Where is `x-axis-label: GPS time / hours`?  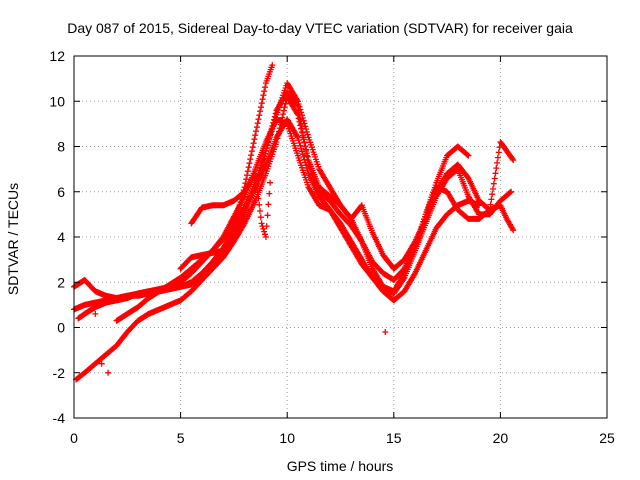
x-axis-label: GPS time / hours is located at coordinates (340, 466).